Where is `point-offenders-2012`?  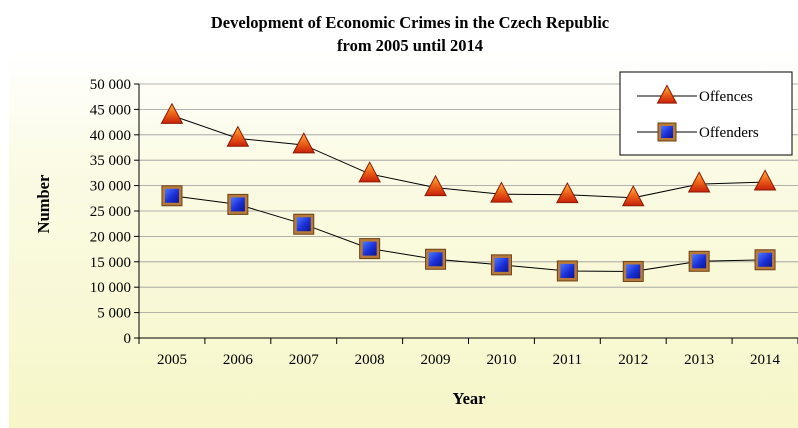
point-offenders-2012 is located at coordinates (633, 271).